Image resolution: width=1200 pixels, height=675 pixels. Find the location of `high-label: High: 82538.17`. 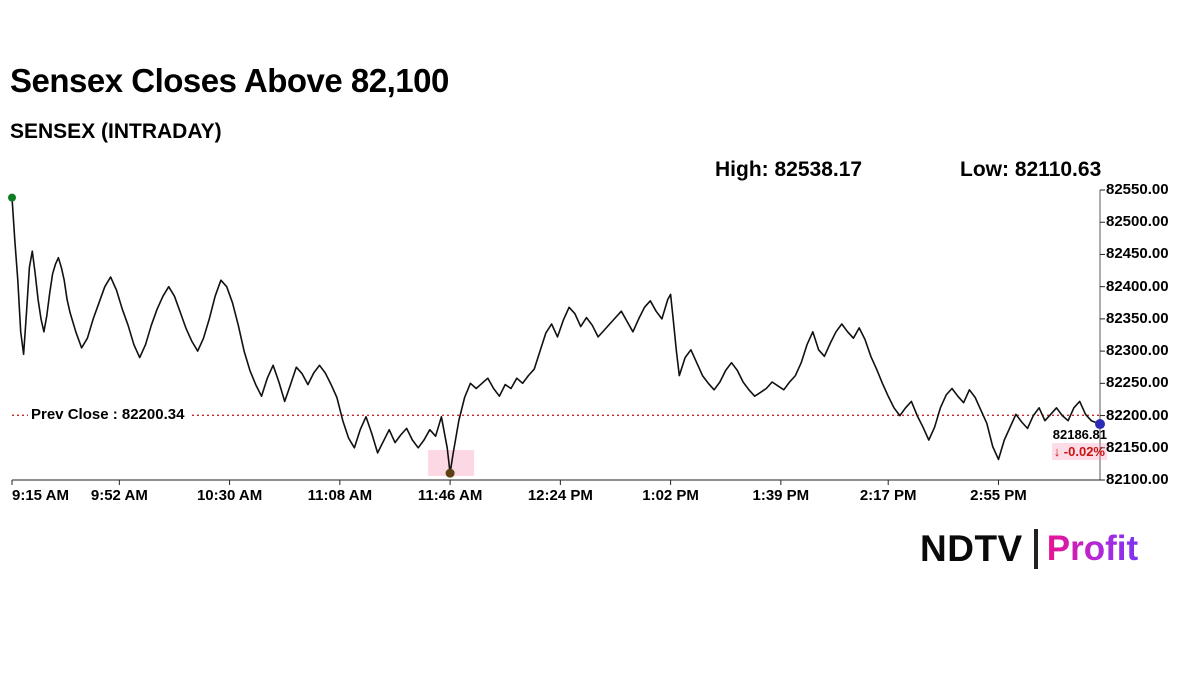

high-label: High: 82538.17 is located at coordinates (789, 169).